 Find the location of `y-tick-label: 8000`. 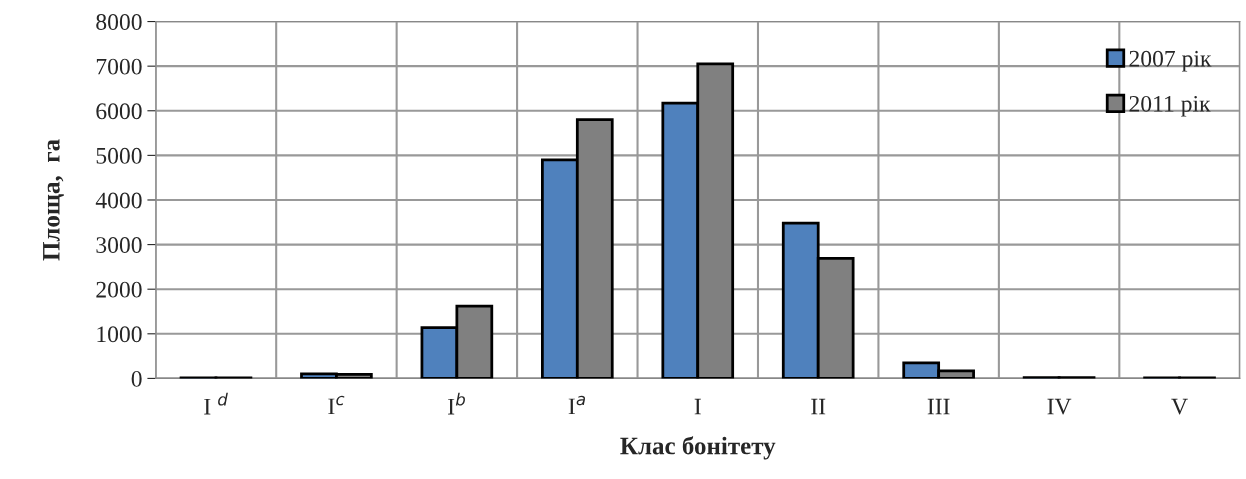

y-tick-label: 8000 is located at coordinates (119, 22).